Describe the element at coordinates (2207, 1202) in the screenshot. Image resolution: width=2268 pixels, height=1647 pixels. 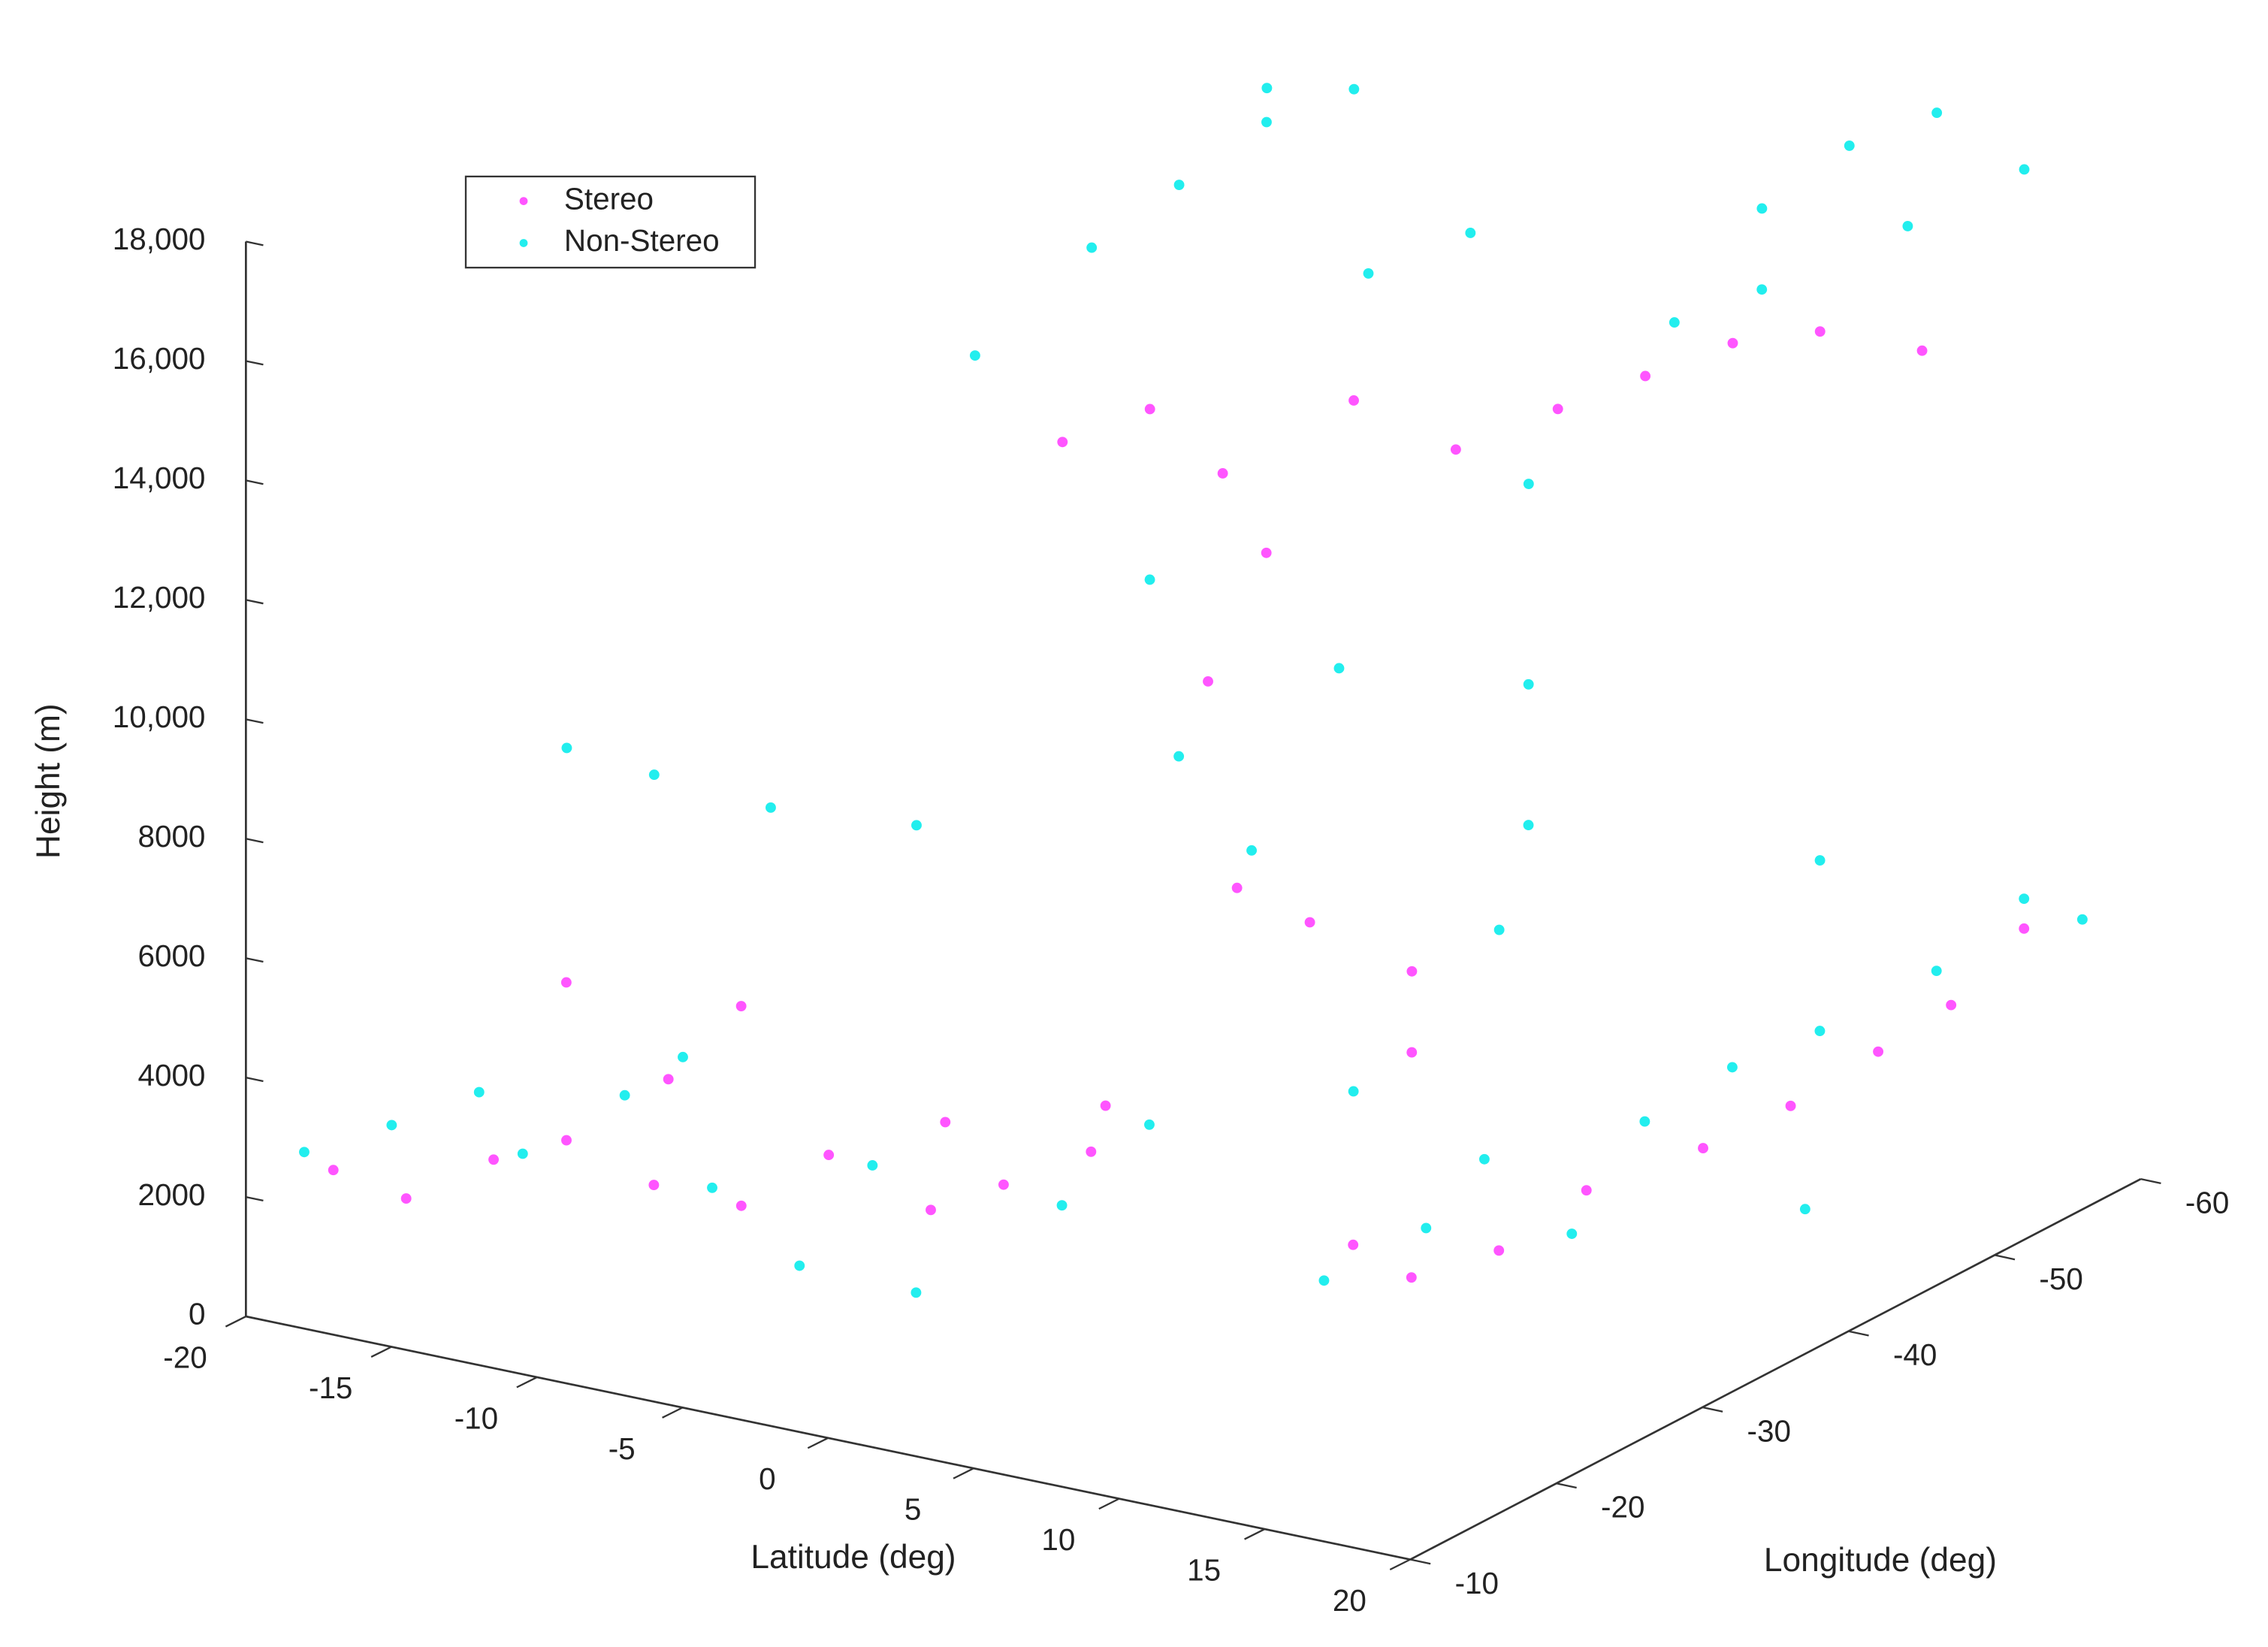
I see `y-tick-label: -60` at that location.